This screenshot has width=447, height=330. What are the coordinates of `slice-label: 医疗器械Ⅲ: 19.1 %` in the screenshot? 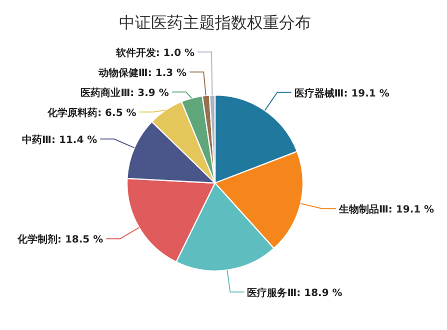 It's located at (342, 93).